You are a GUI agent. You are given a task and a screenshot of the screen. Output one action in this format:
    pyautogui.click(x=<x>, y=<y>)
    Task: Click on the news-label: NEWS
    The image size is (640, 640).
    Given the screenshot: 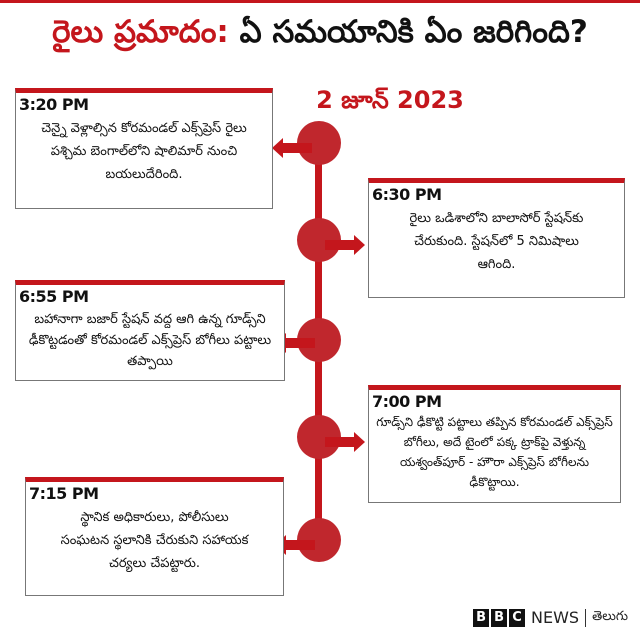 What is the action you would take?
    pyautogui.click(x=555, y=617)
    